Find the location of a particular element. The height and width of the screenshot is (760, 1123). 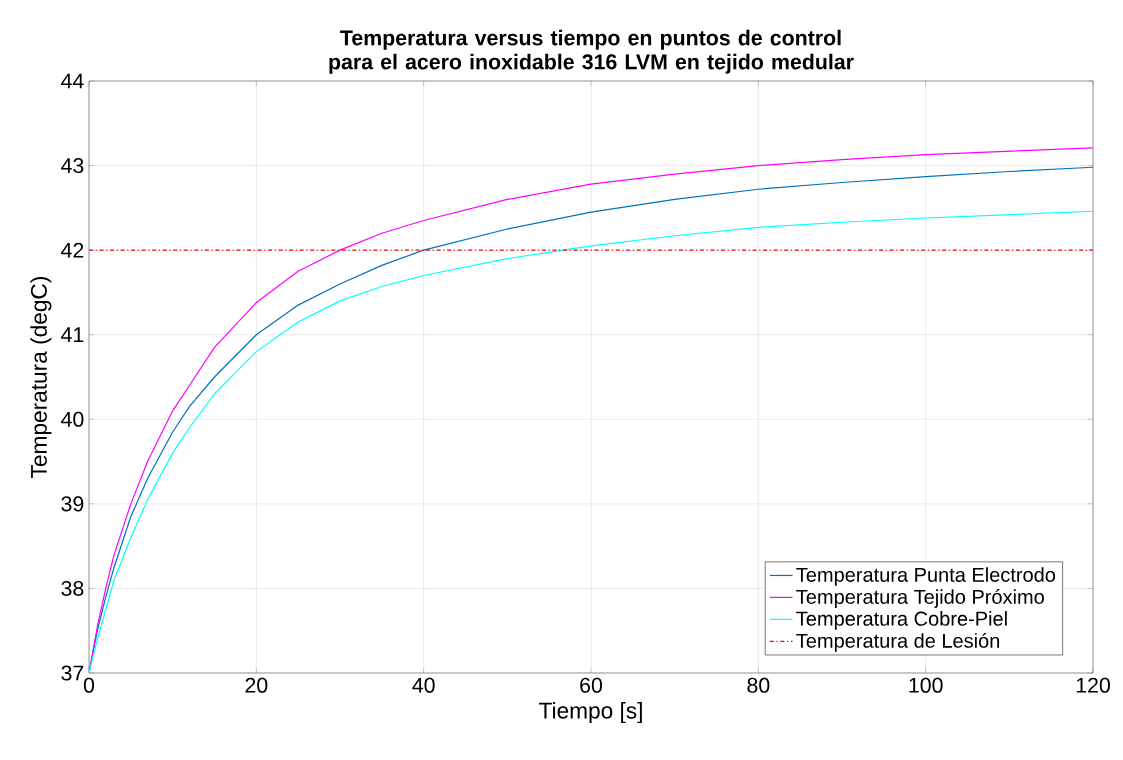

x-tick-label: 100 is located at coordinates (926, 685).